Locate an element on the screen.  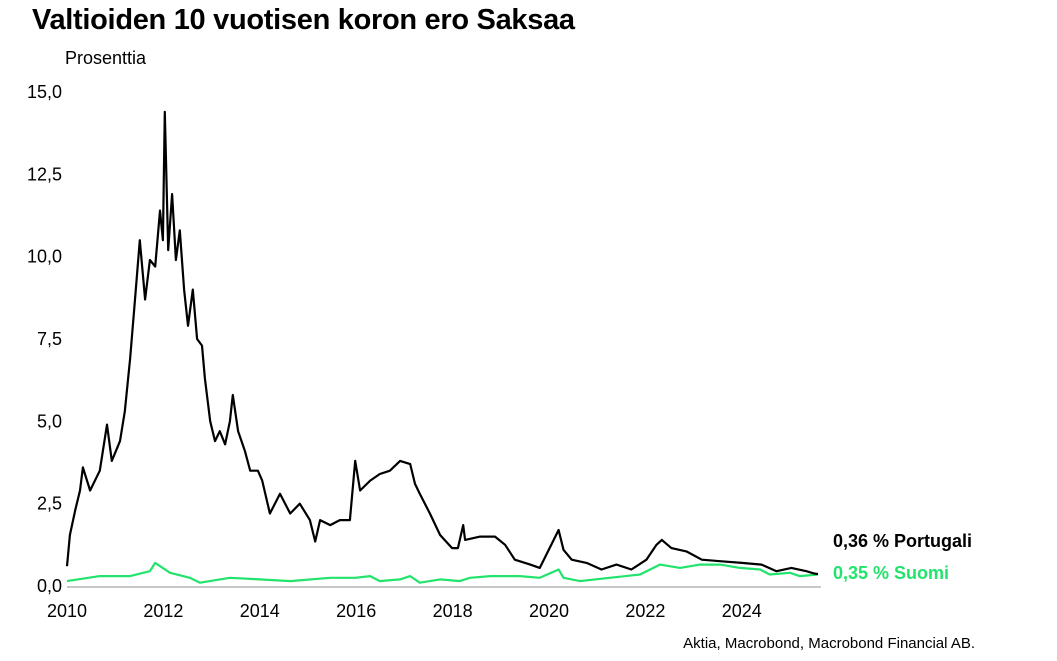
y-tick-label: 10,0 is located at coordinates (44, 257).